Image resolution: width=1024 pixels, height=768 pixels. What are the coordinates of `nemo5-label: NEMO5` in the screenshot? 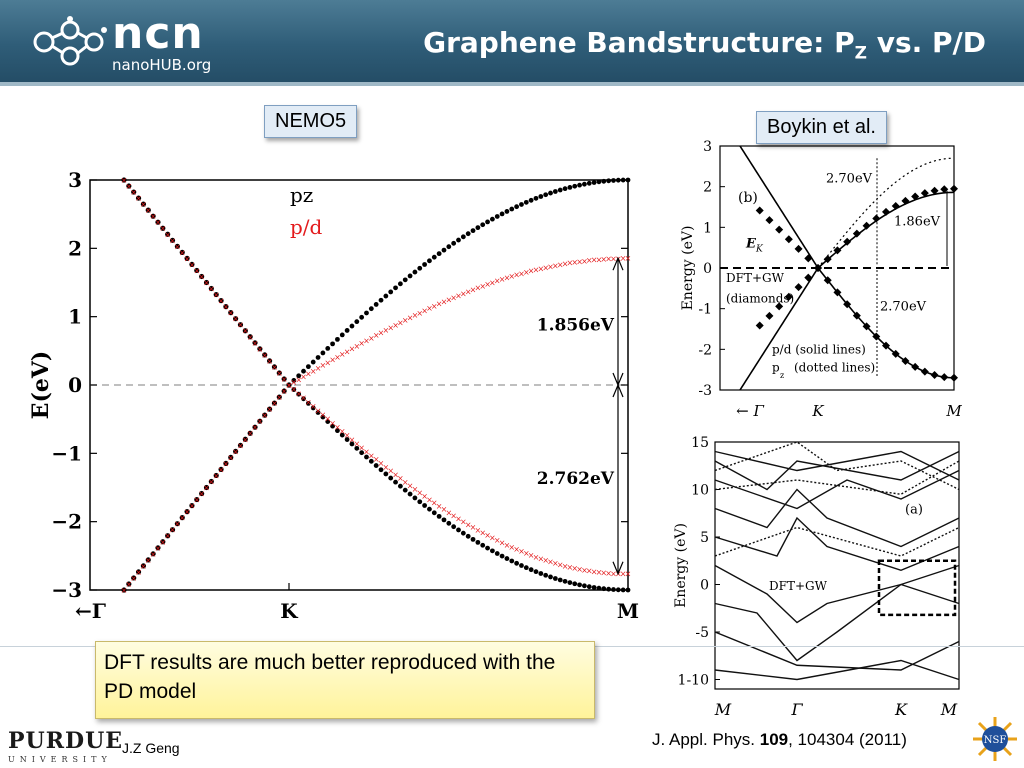 It's located at (311, 121).